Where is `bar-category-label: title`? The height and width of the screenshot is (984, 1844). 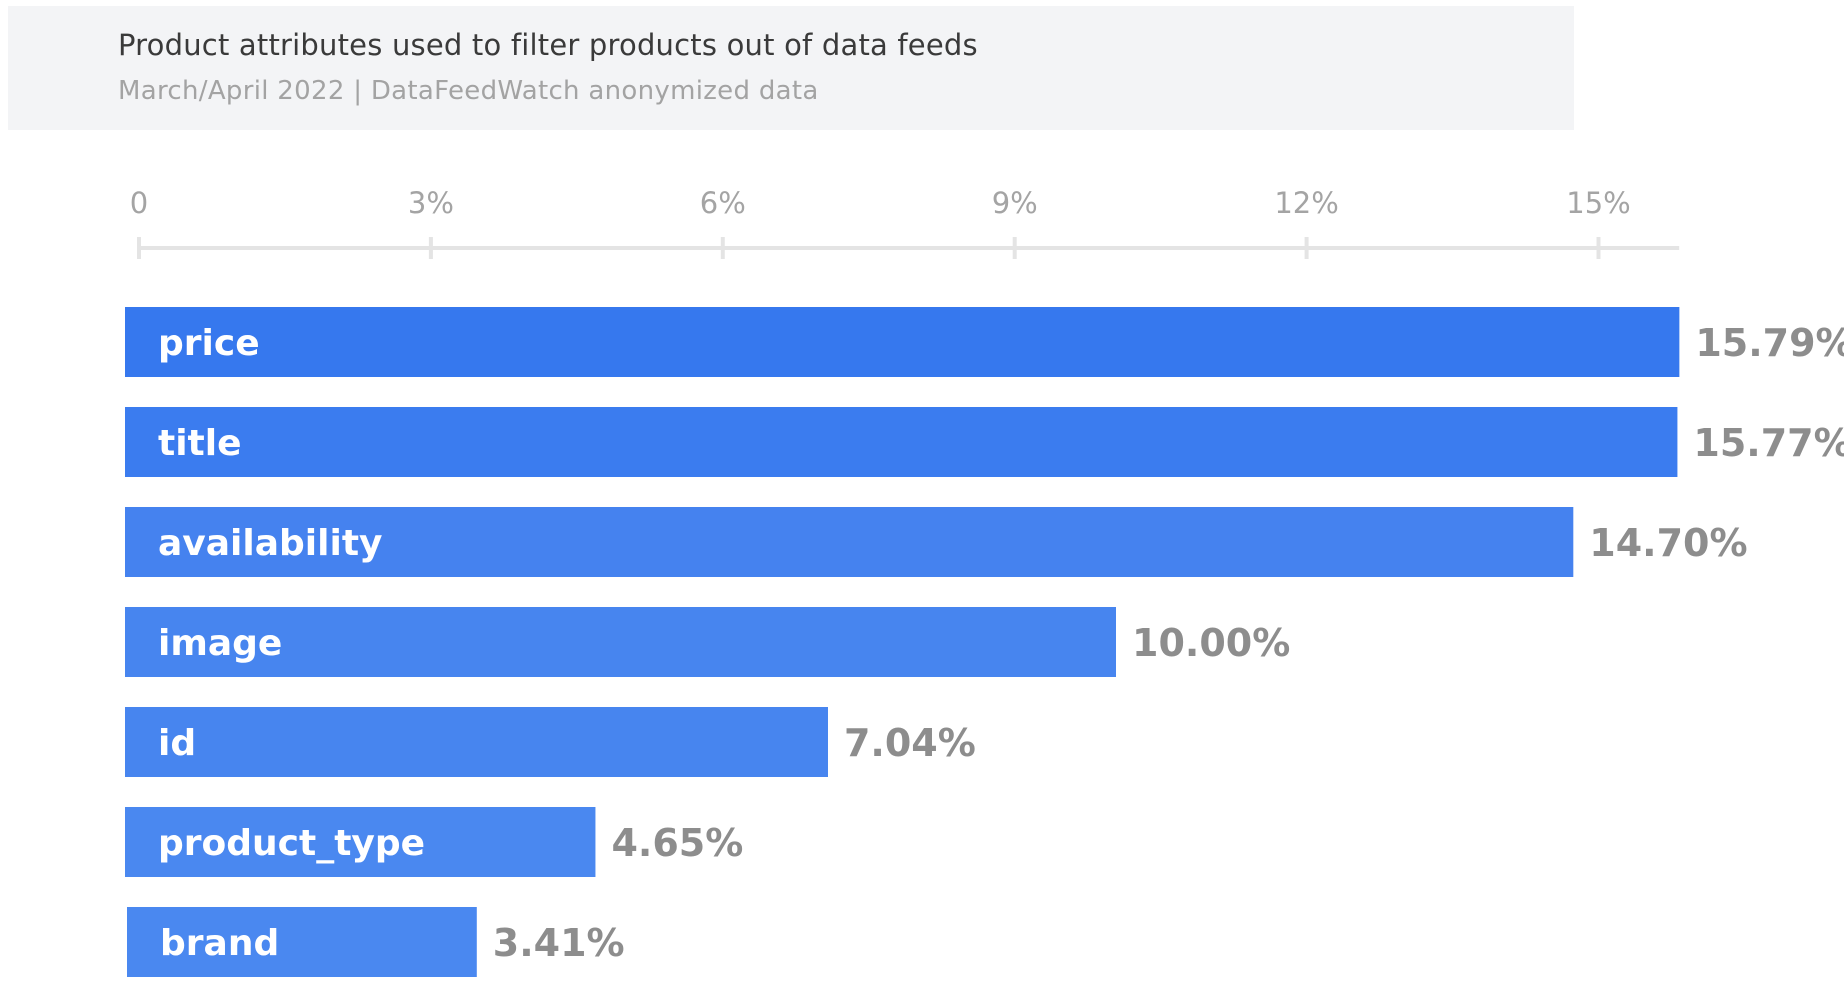 bar-category-label: title is located at coordinates (200, 443).